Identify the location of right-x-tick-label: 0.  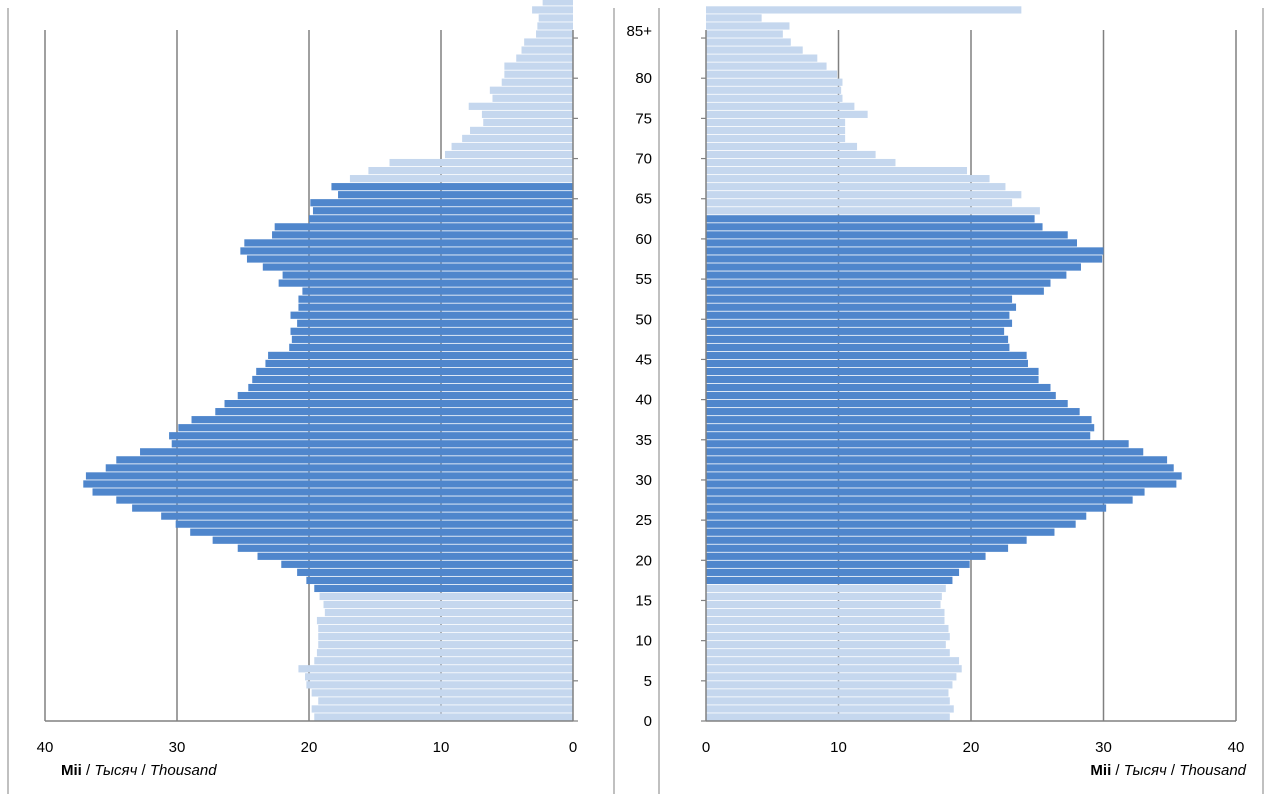
(706, 747).